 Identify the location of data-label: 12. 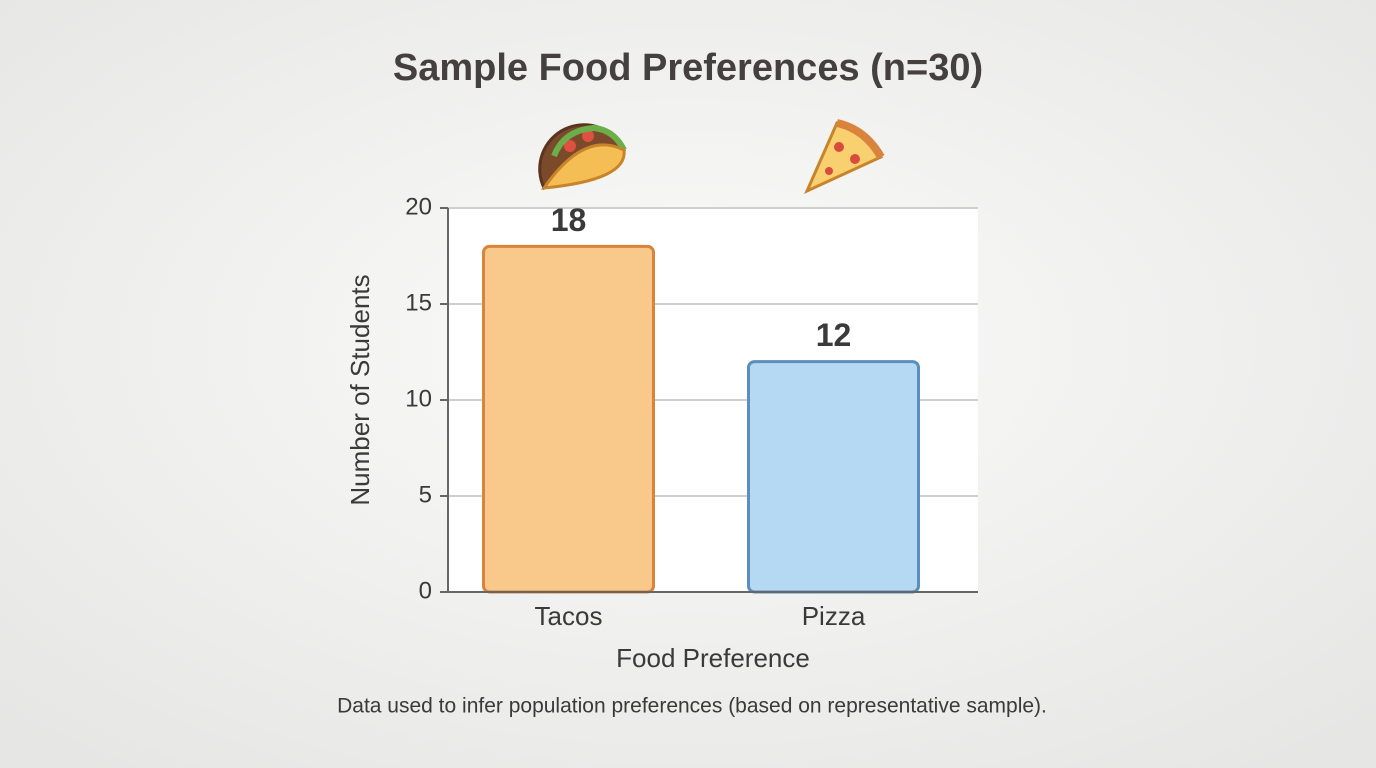
(834, 335).